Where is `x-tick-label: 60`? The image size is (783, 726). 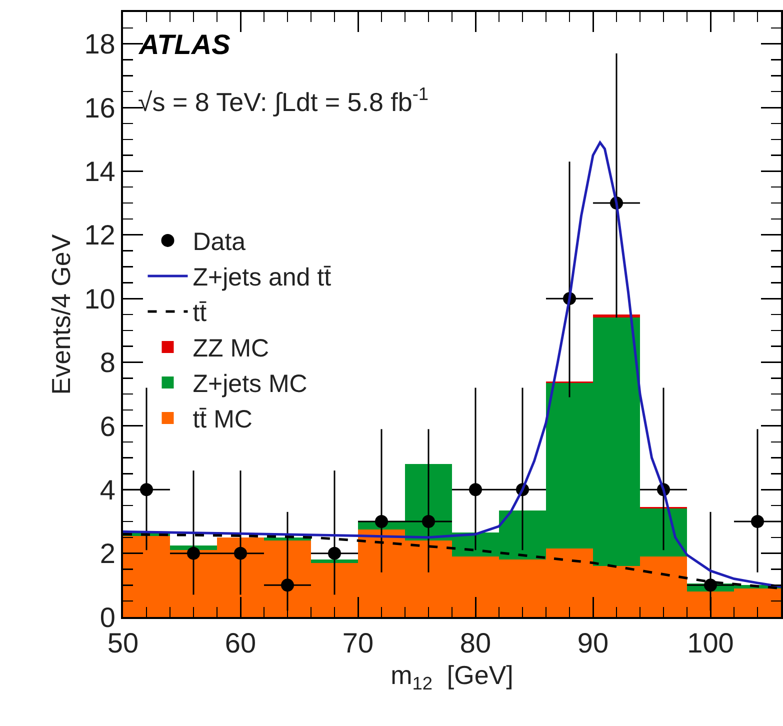
x-tick-label: 60 is located at coordinates (240, 643).